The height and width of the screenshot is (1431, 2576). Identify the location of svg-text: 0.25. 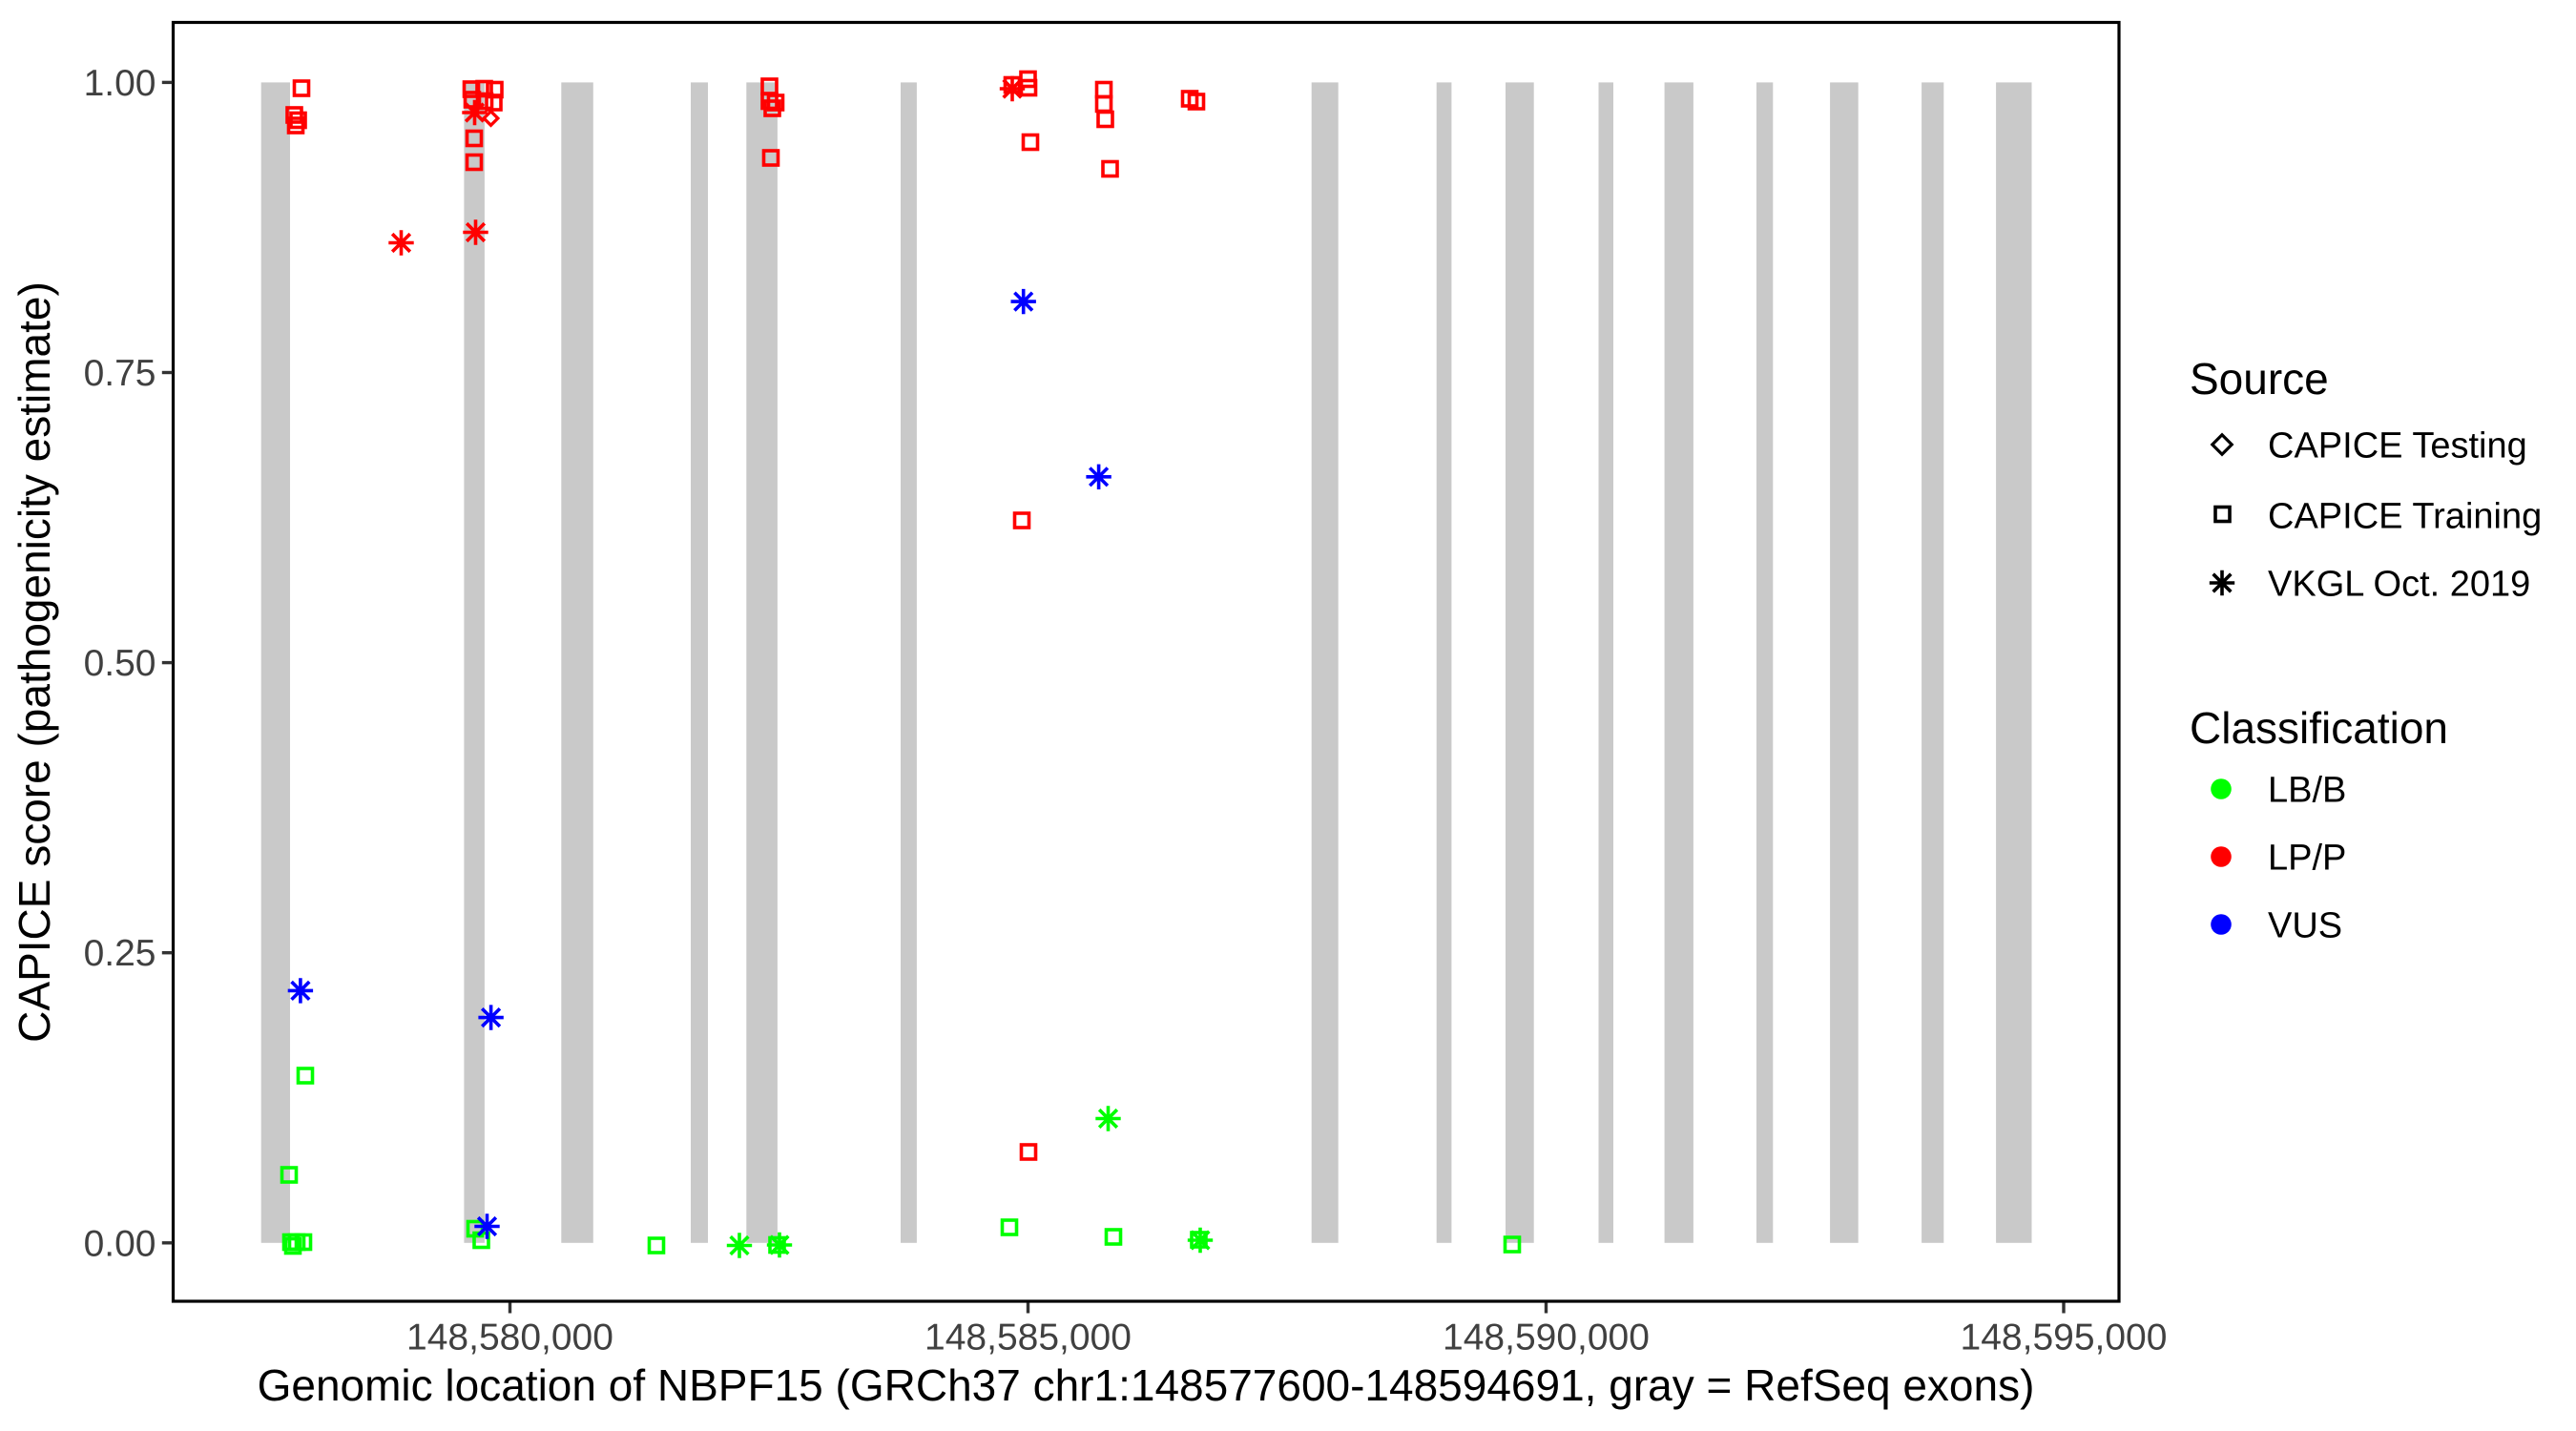
(120, 953).